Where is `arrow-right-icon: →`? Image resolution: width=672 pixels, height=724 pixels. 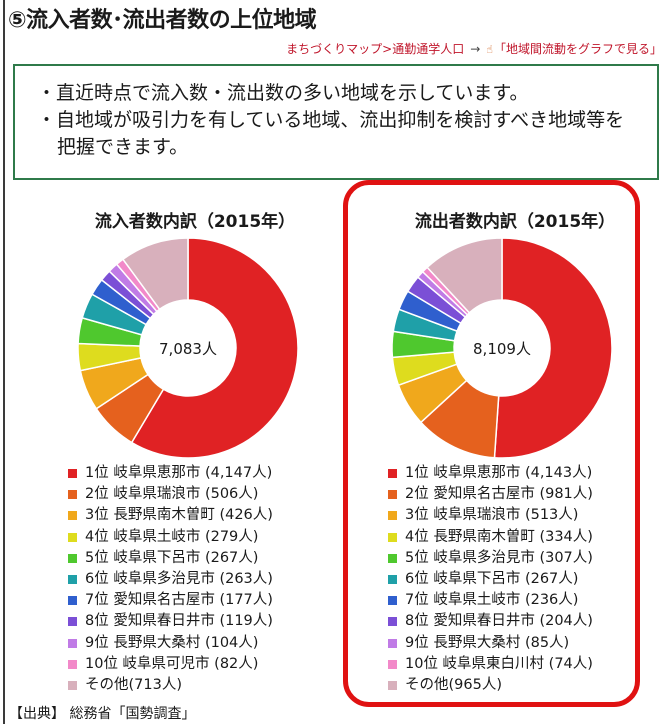
arrow-right-icon: → is located at coordinates (475, 49).